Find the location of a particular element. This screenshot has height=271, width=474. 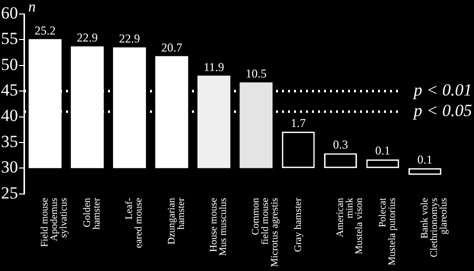

y-tick-label: 35 is located at coordinates (9, 141).